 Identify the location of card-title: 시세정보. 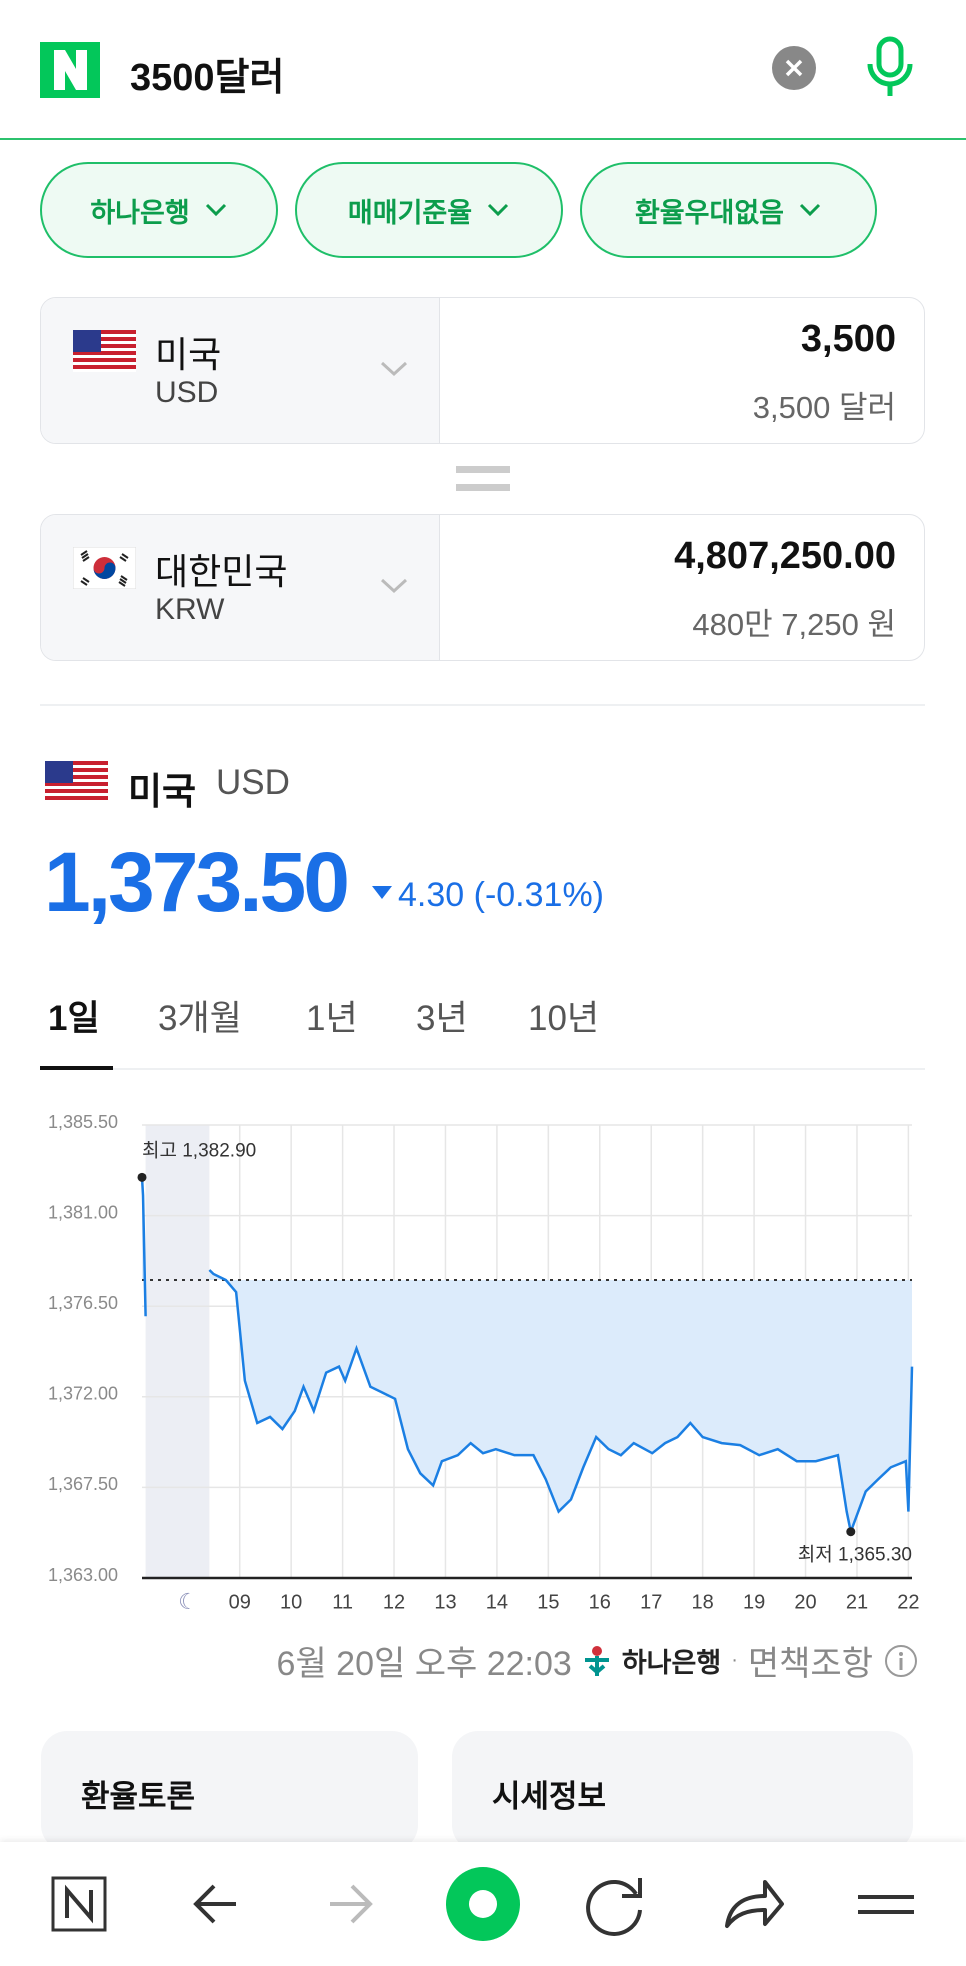
(549, 1796).